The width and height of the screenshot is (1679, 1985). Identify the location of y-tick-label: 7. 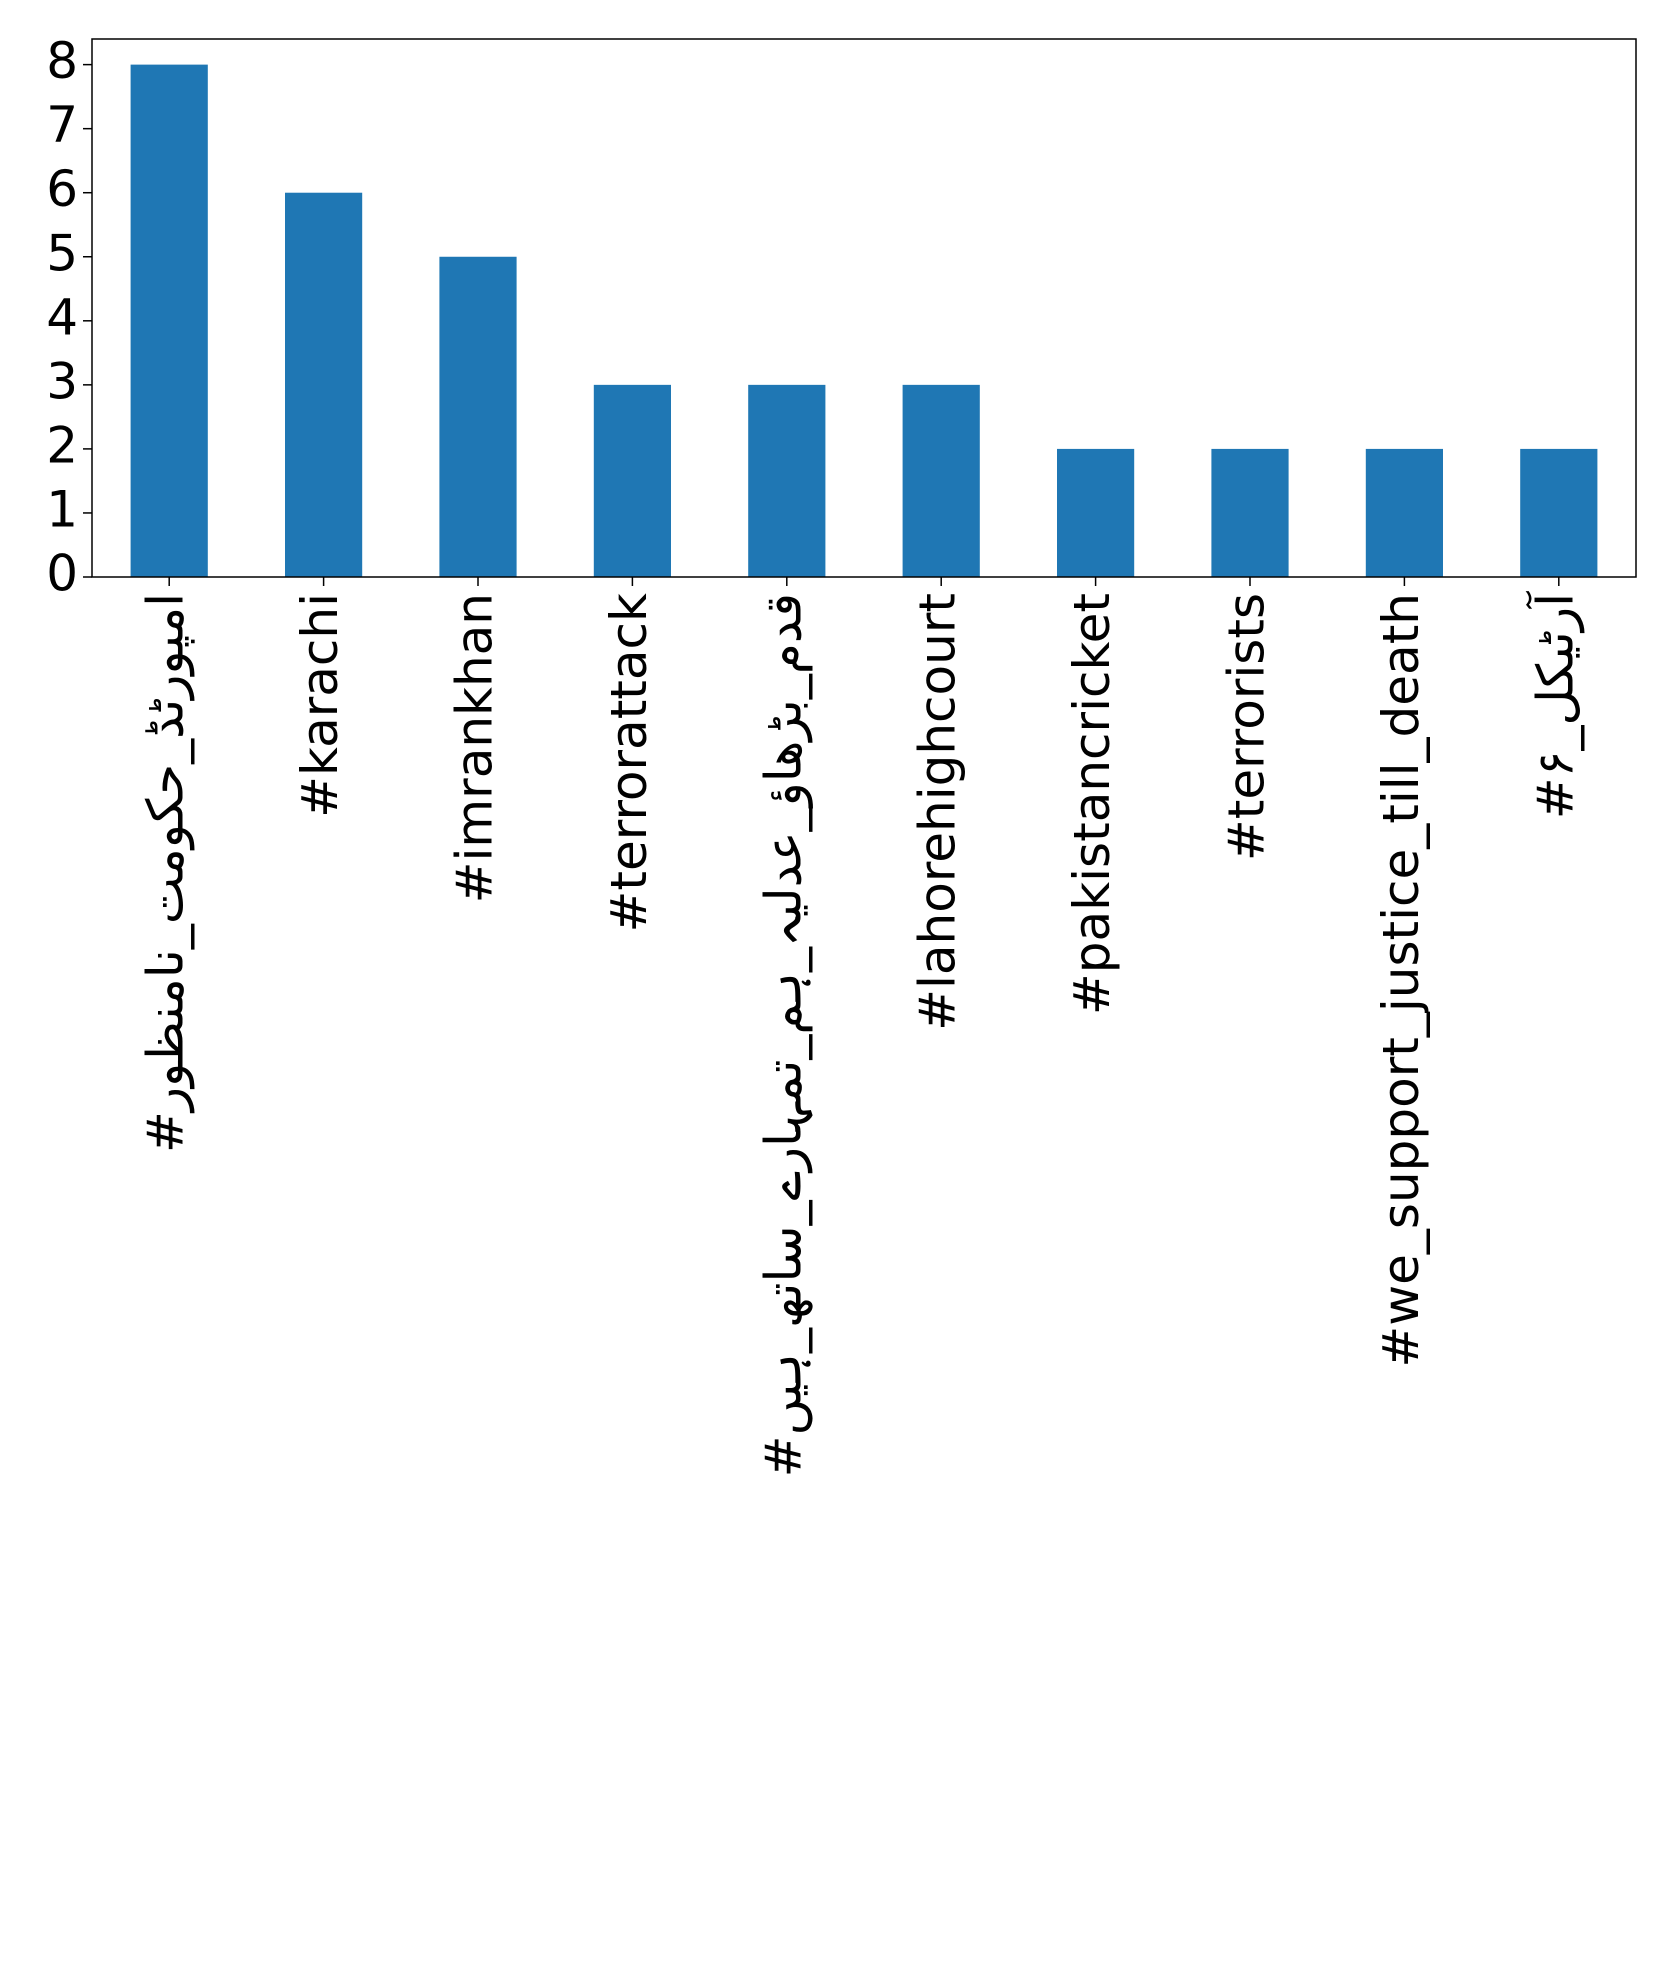
(62, 125).